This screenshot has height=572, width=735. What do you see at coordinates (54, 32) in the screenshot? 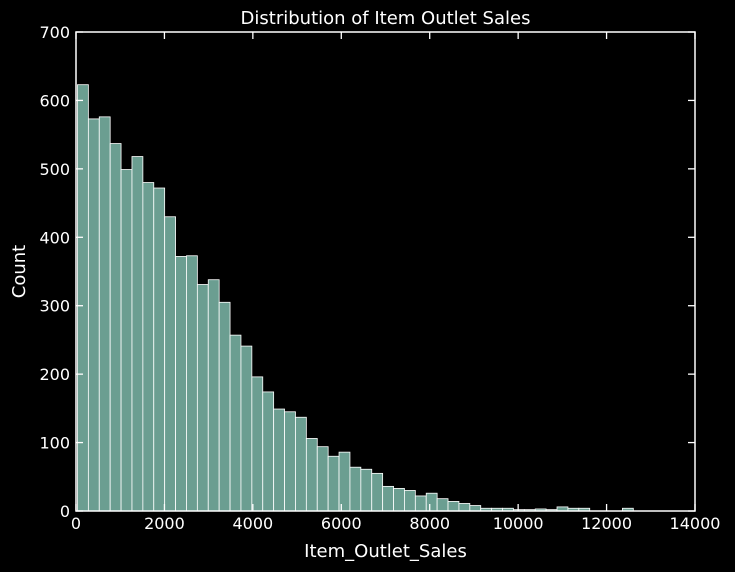
I see `y-tick-label: 700` at bounding box center [54, 32].